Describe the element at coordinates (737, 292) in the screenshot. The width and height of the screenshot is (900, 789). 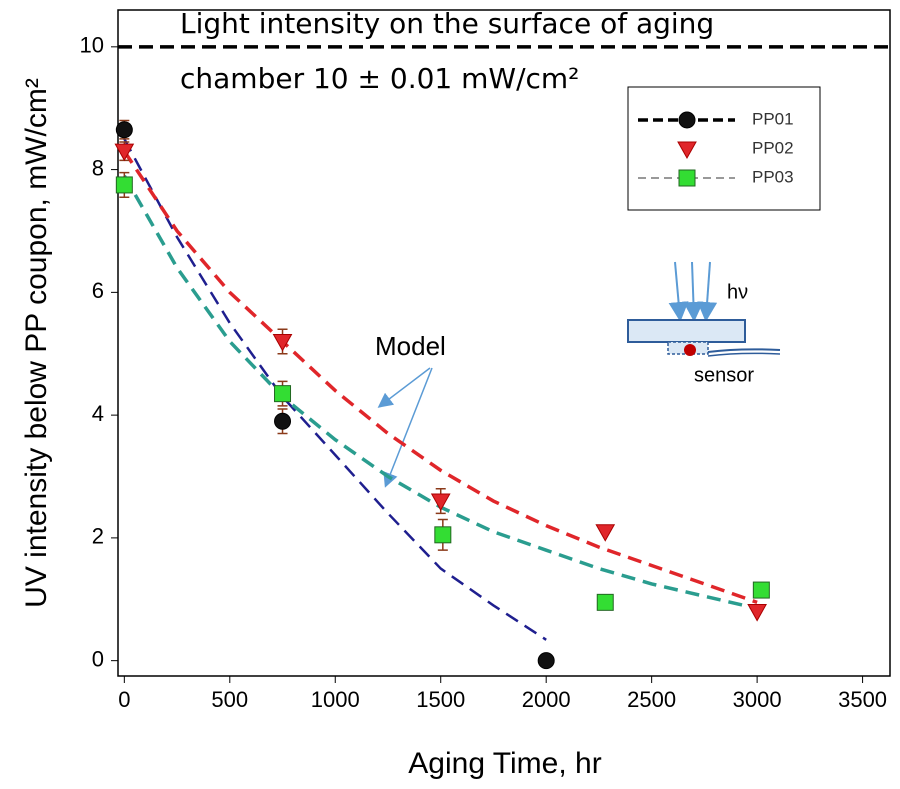
I see `inset-label: hν` at that location.